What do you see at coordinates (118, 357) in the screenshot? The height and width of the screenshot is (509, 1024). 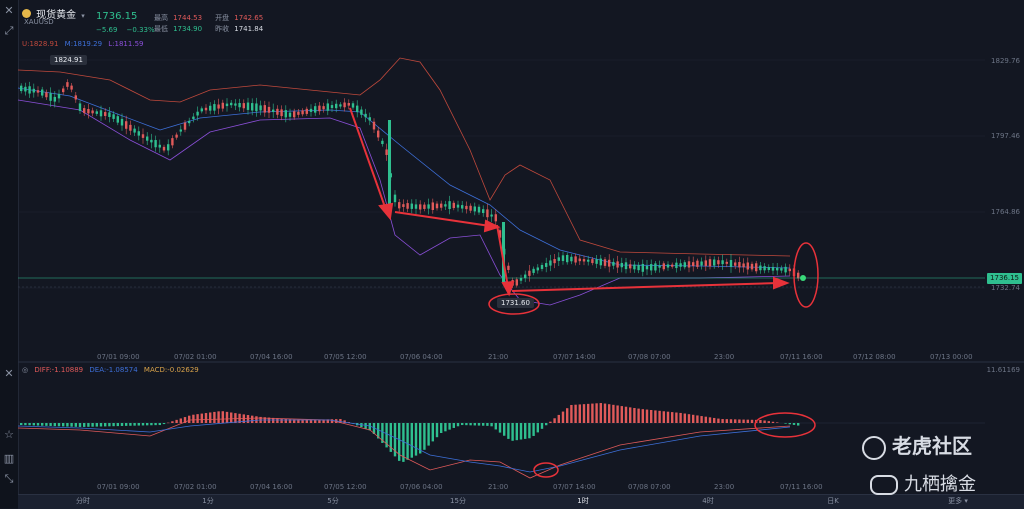 I see `x-tick: 07/01 09:00` at bounding box center [118, 357].